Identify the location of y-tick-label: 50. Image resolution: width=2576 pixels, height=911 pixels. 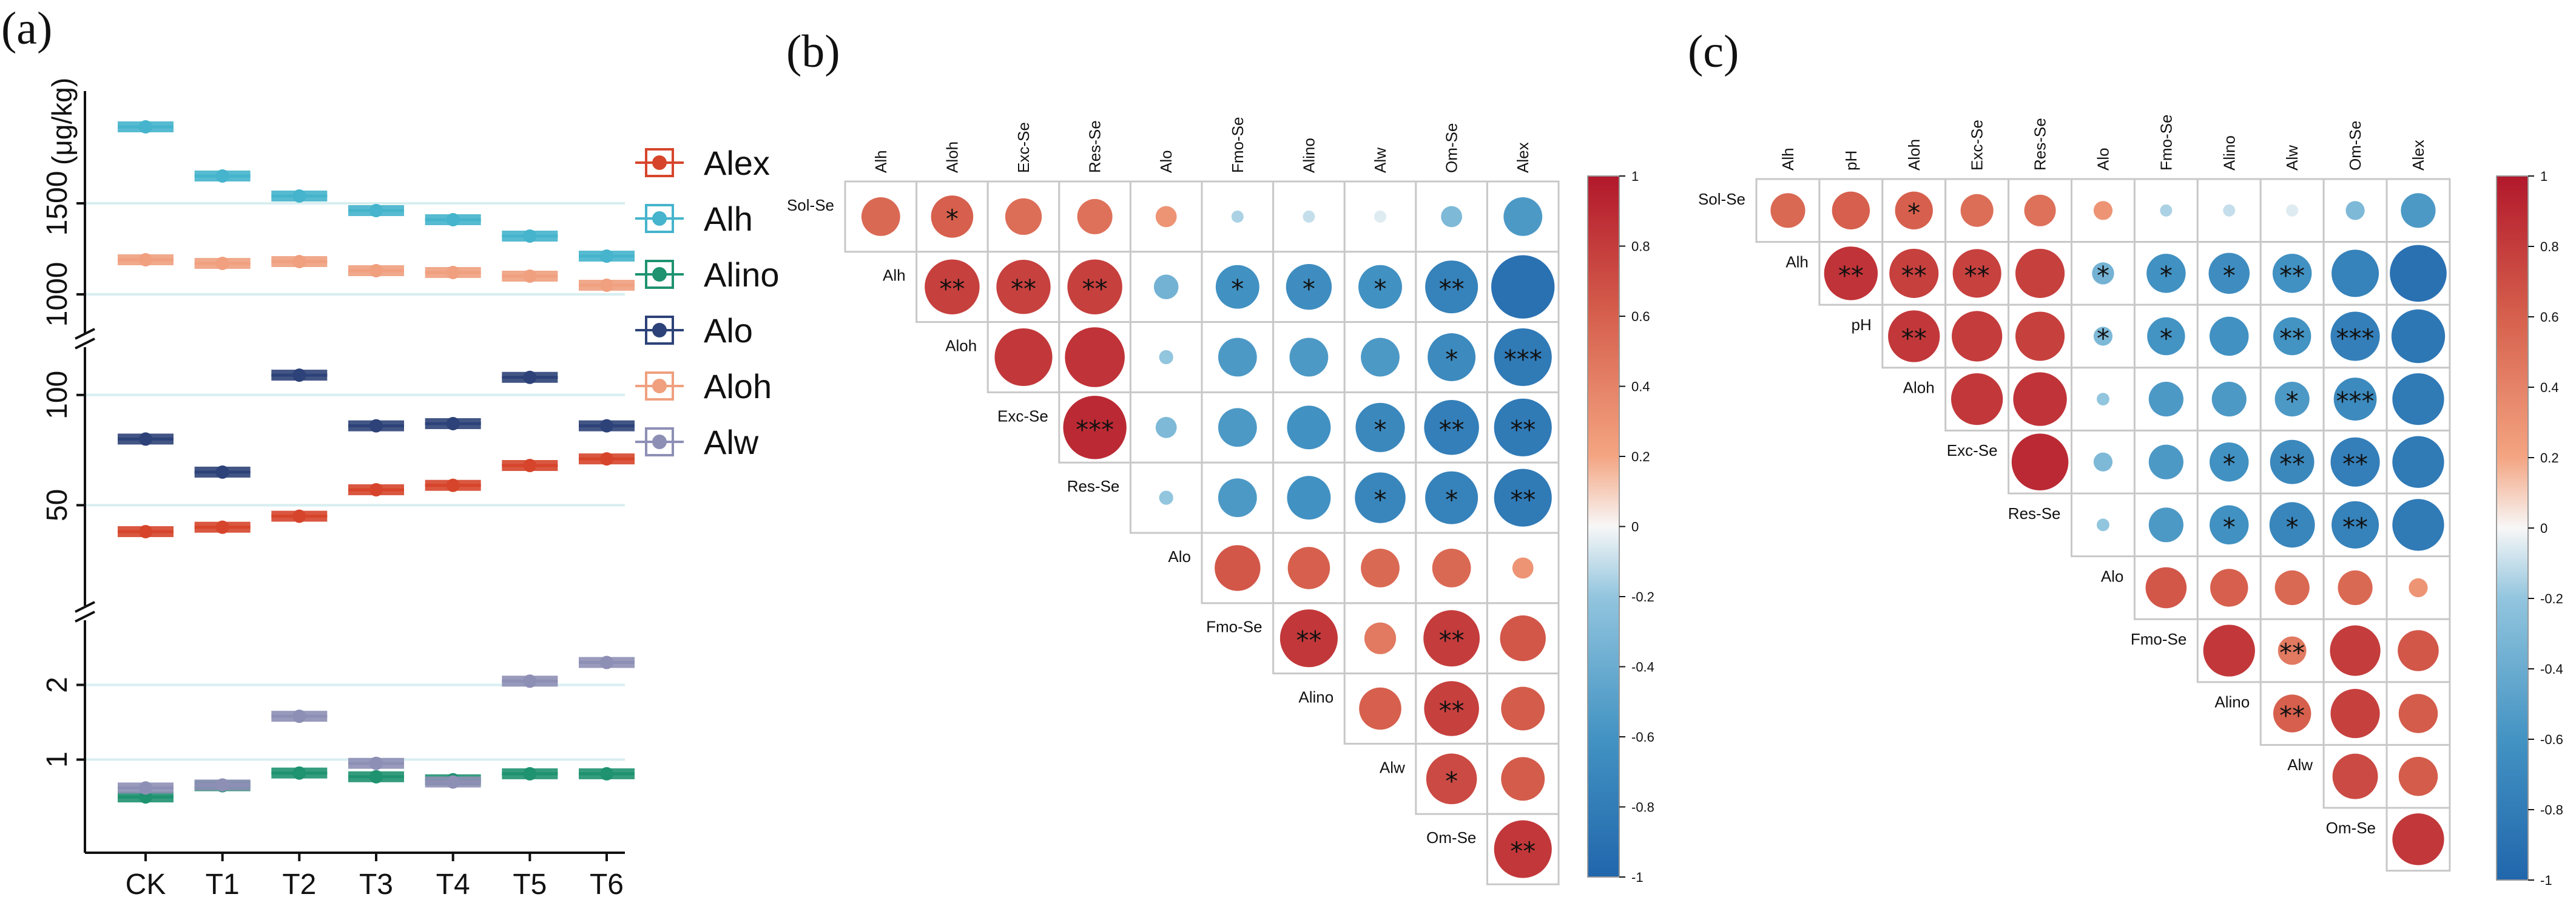
(57, 505).